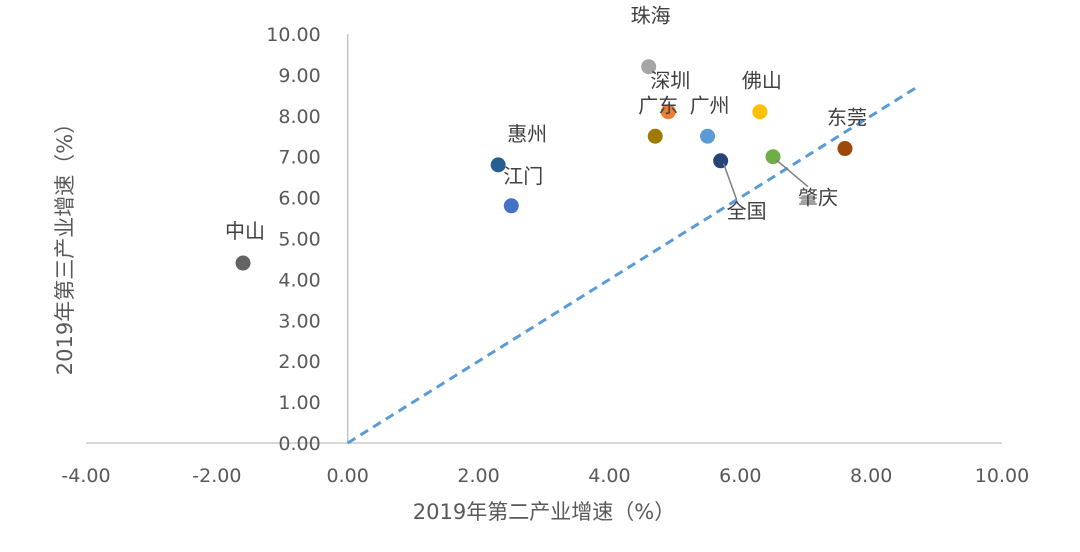  I want to click on point-label: 珠海, so click(651, 16).